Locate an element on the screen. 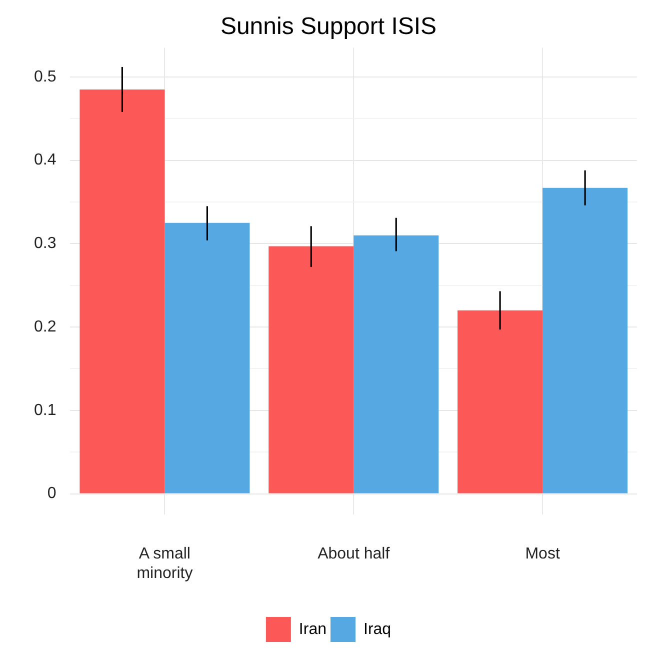 The image size is (657, 662). x-tick-label: A small minority is located at coordinates (164, 564).